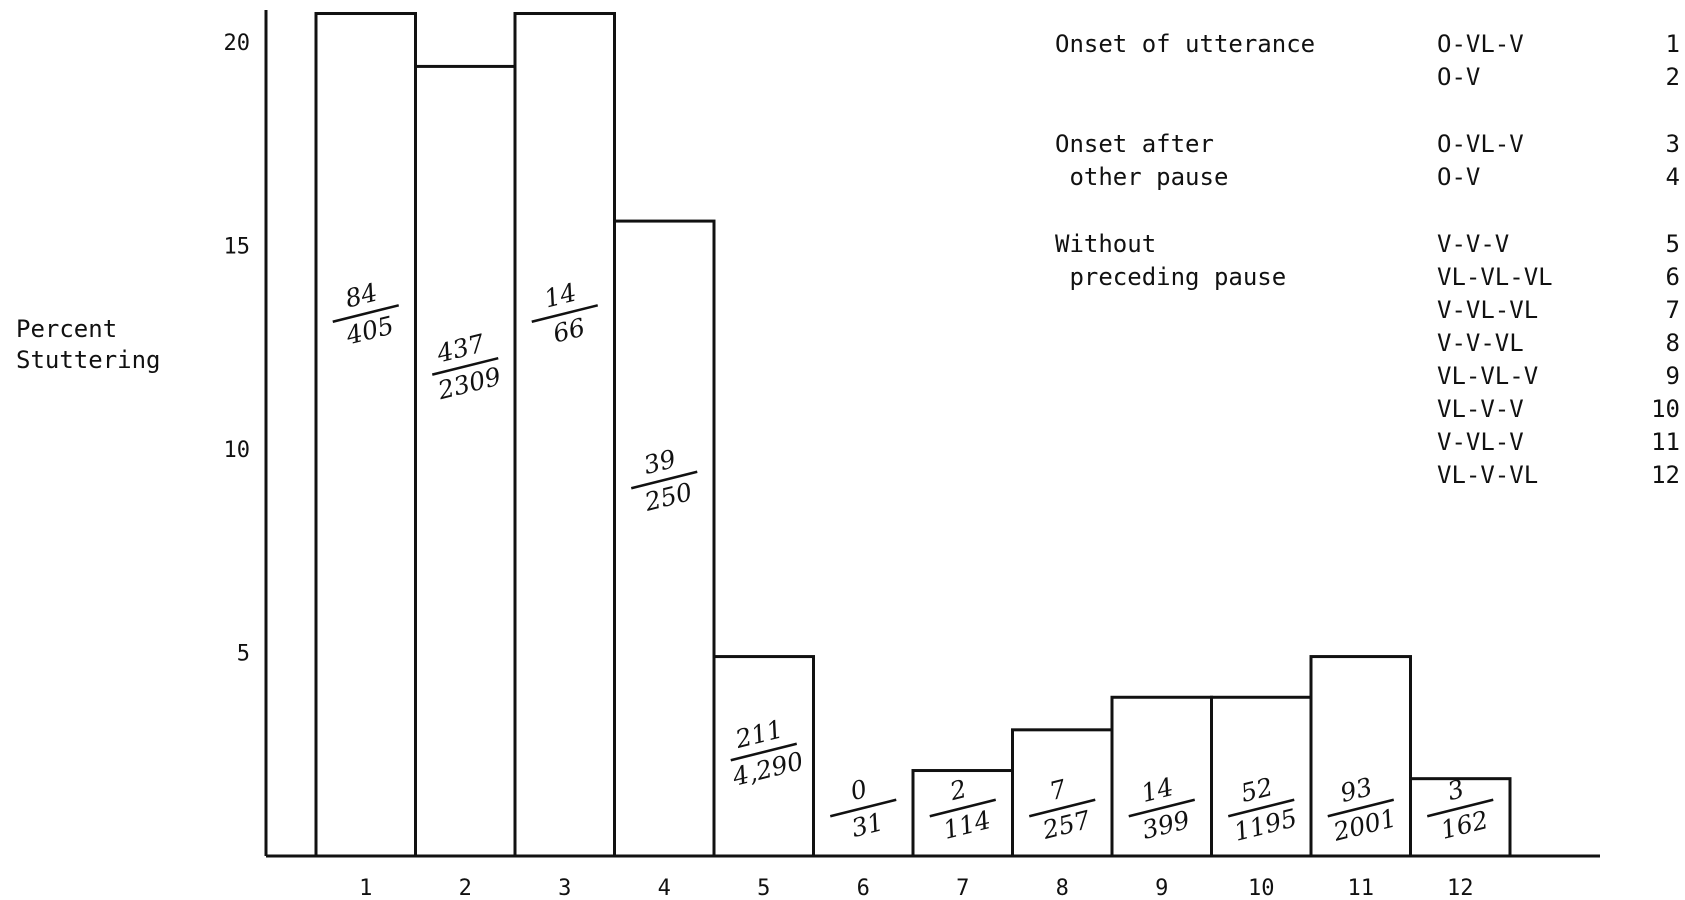 Image resolution: width=1685 pixels, height=900 pixels. Describe the element at coordinates (1367, 60) in the screenshot. I see `legend-group: Onset of utterance O-VL-V 1 O-V 2` at that location.